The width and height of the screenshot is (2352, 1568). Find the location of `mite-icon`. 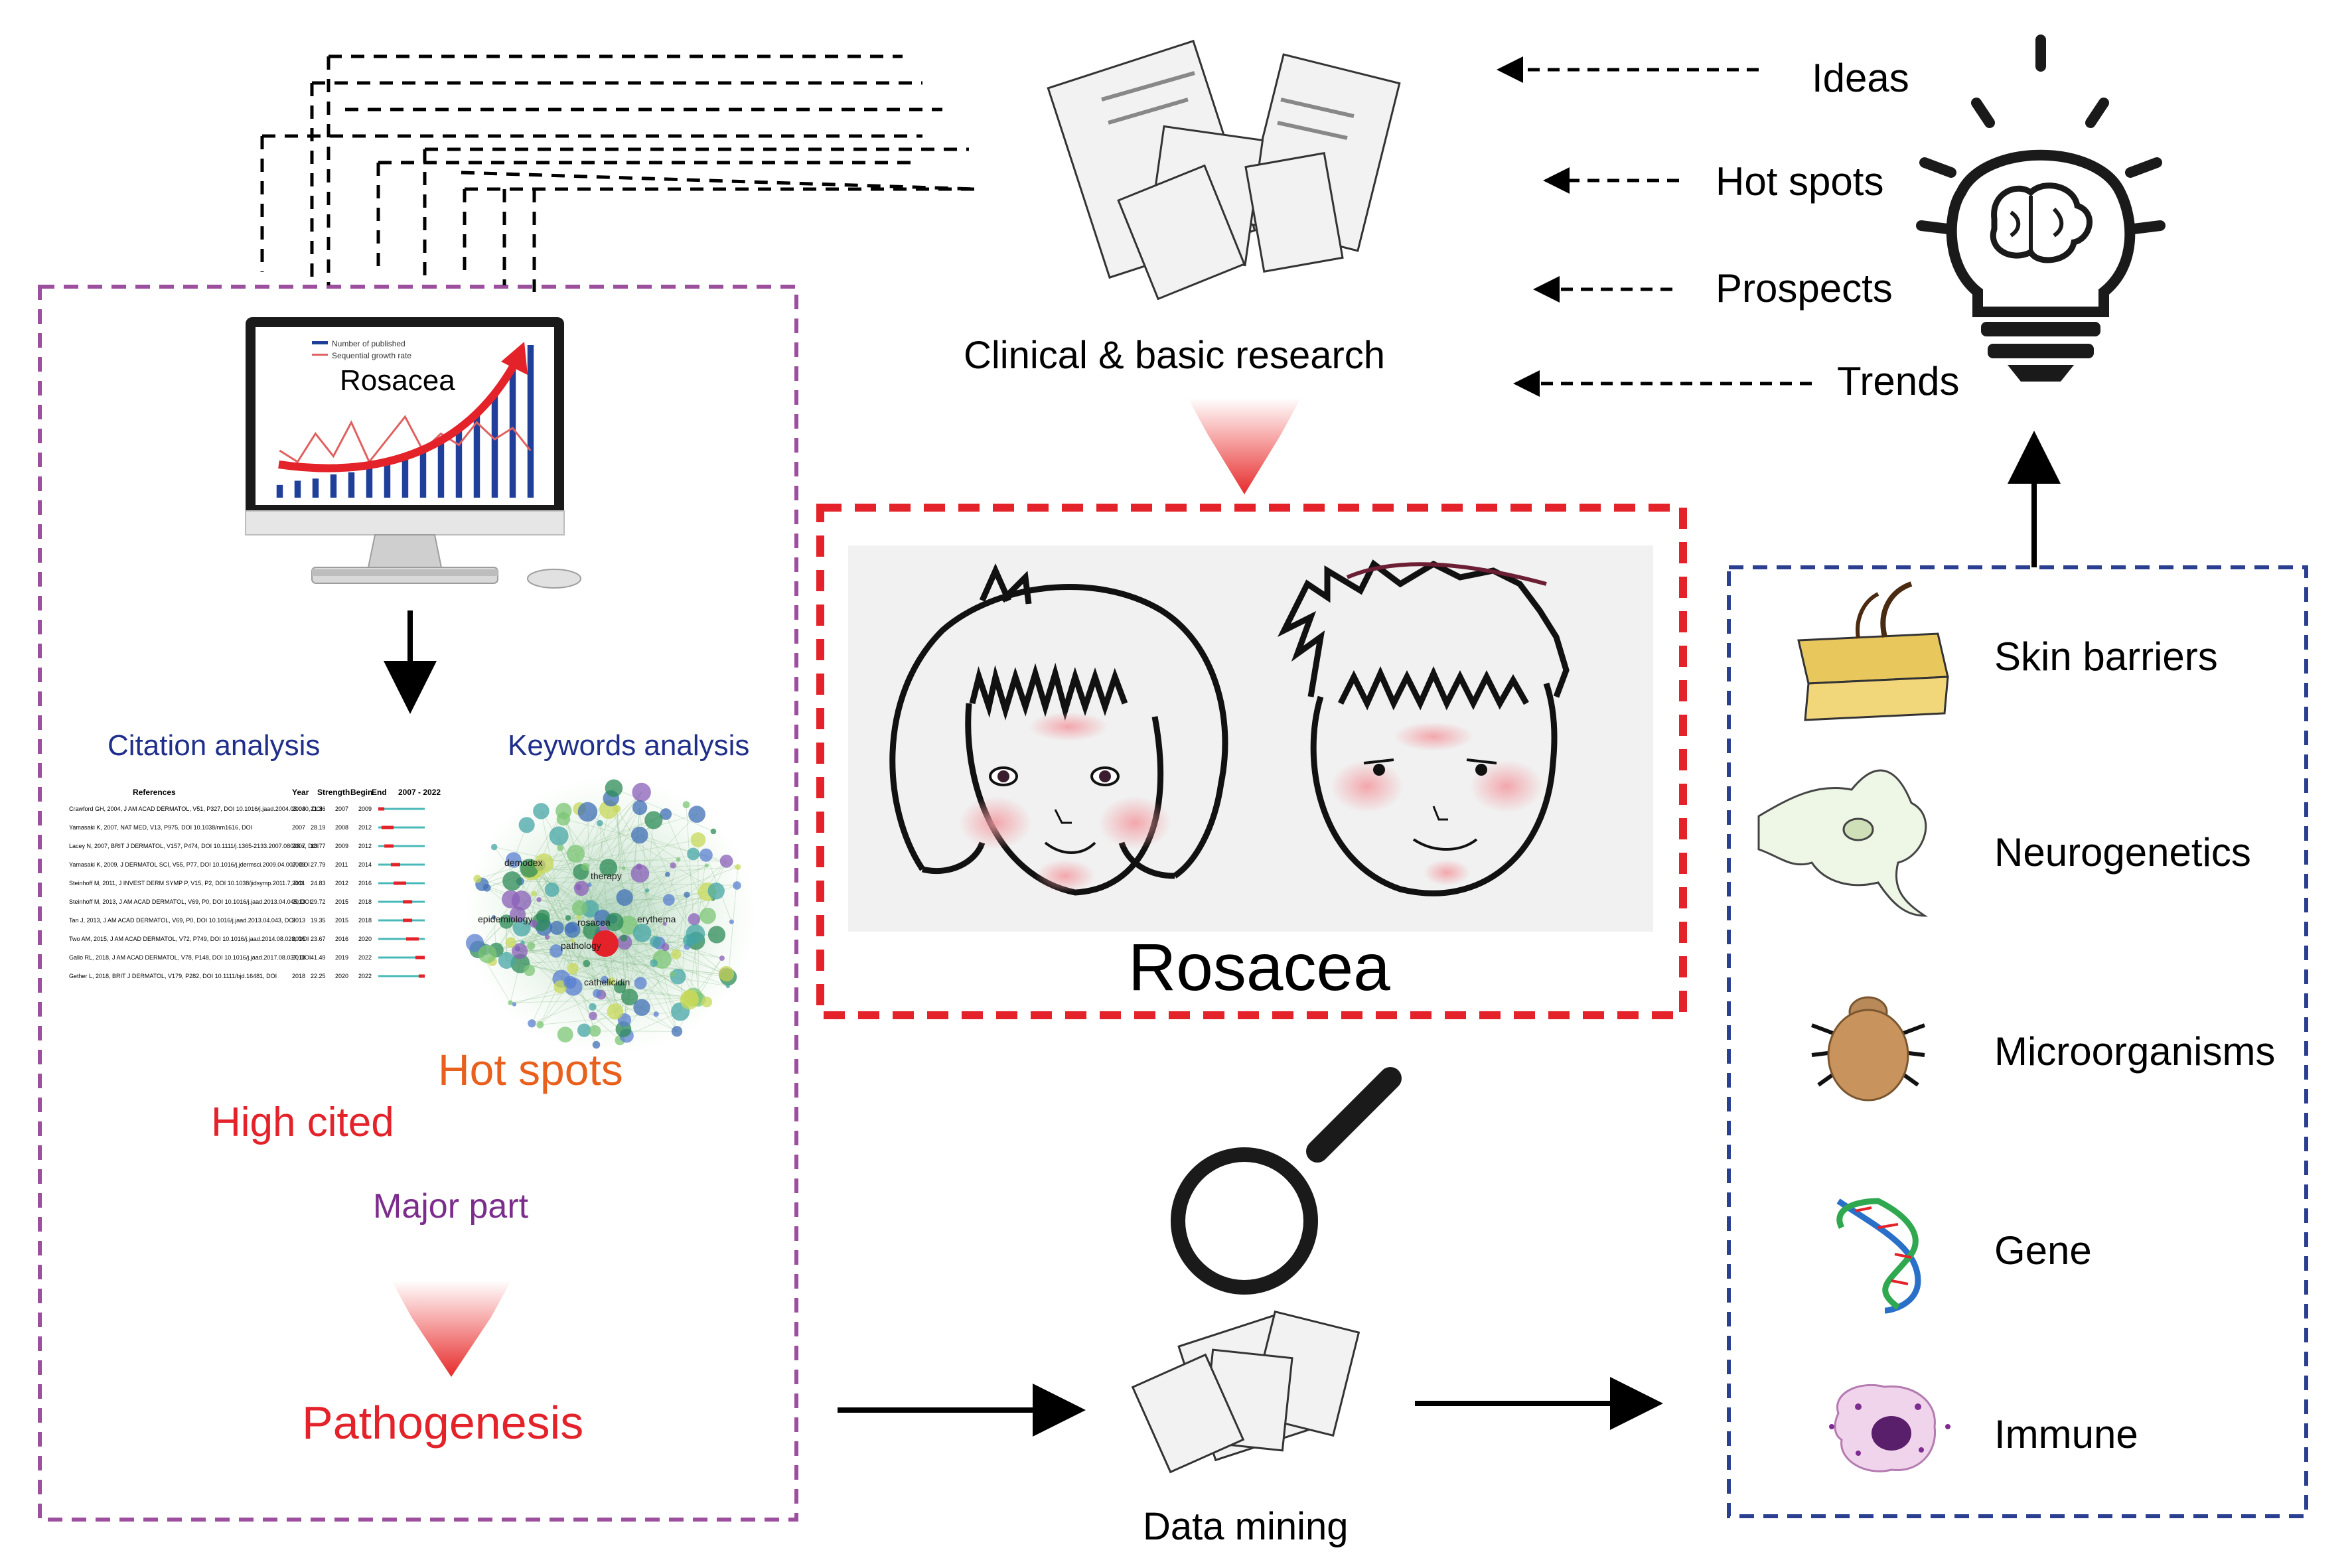

mite-icon is located at coordinates (1868, 1049).